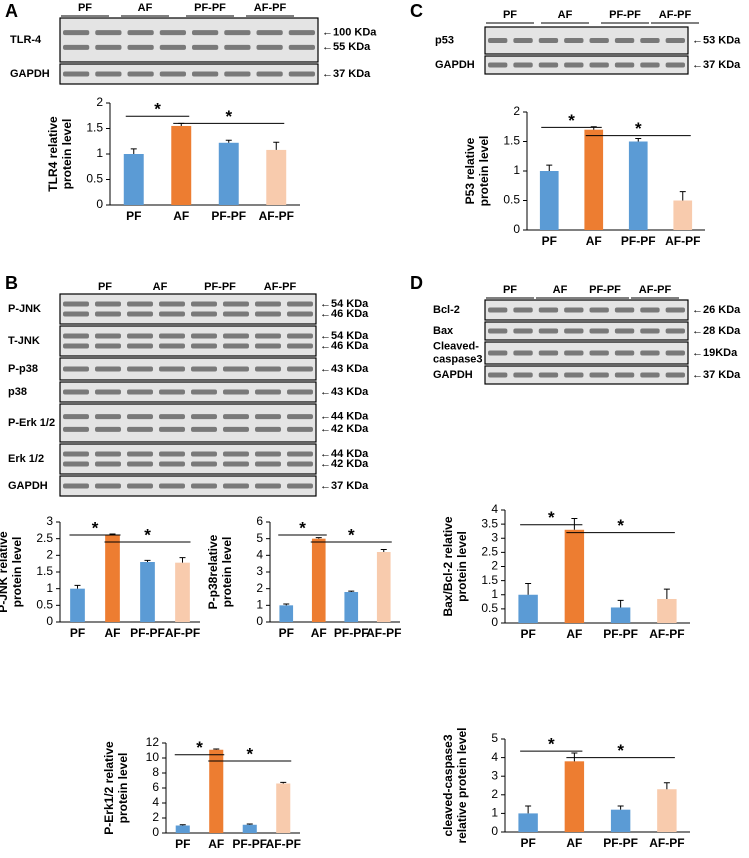  Describe the element at coordinates (109, 788) in the screenshot. I see `y-axis-label: P-Erk1/2 relative` at that location.